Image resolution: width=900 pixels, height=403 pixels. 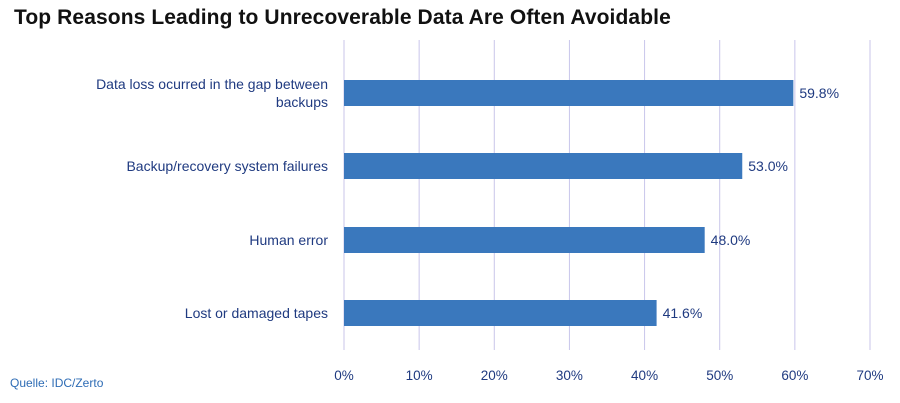 I want to click on category-label: Data loss ocurred in the gap between, so click(x=212, y=84).